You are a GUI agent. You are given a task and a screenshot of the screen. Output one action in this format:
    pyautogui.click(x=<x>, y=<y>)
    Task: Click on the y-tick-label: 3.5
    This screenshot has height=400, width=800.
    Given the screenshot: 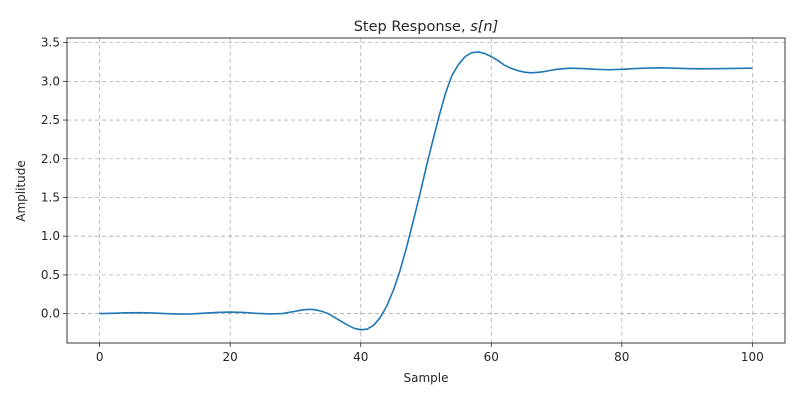 What is the action you would take?
    pyautogui.click(x=50, y=43)
    